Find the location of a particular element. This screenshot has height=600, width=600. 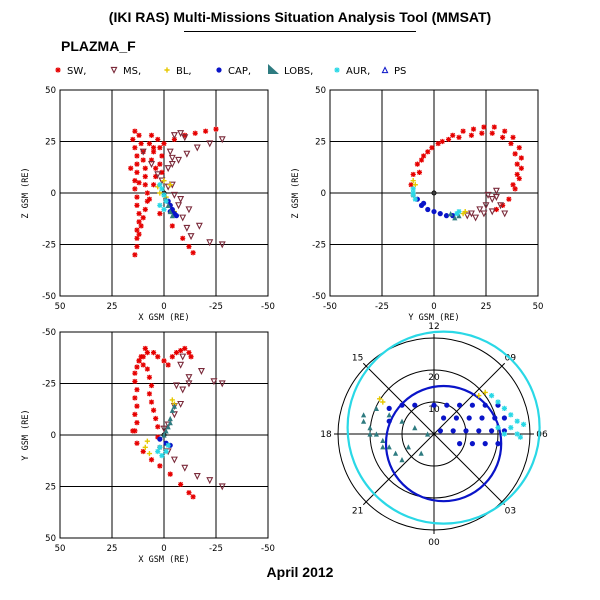

y-tick-label: -25 is located at coordinates (49, 385).